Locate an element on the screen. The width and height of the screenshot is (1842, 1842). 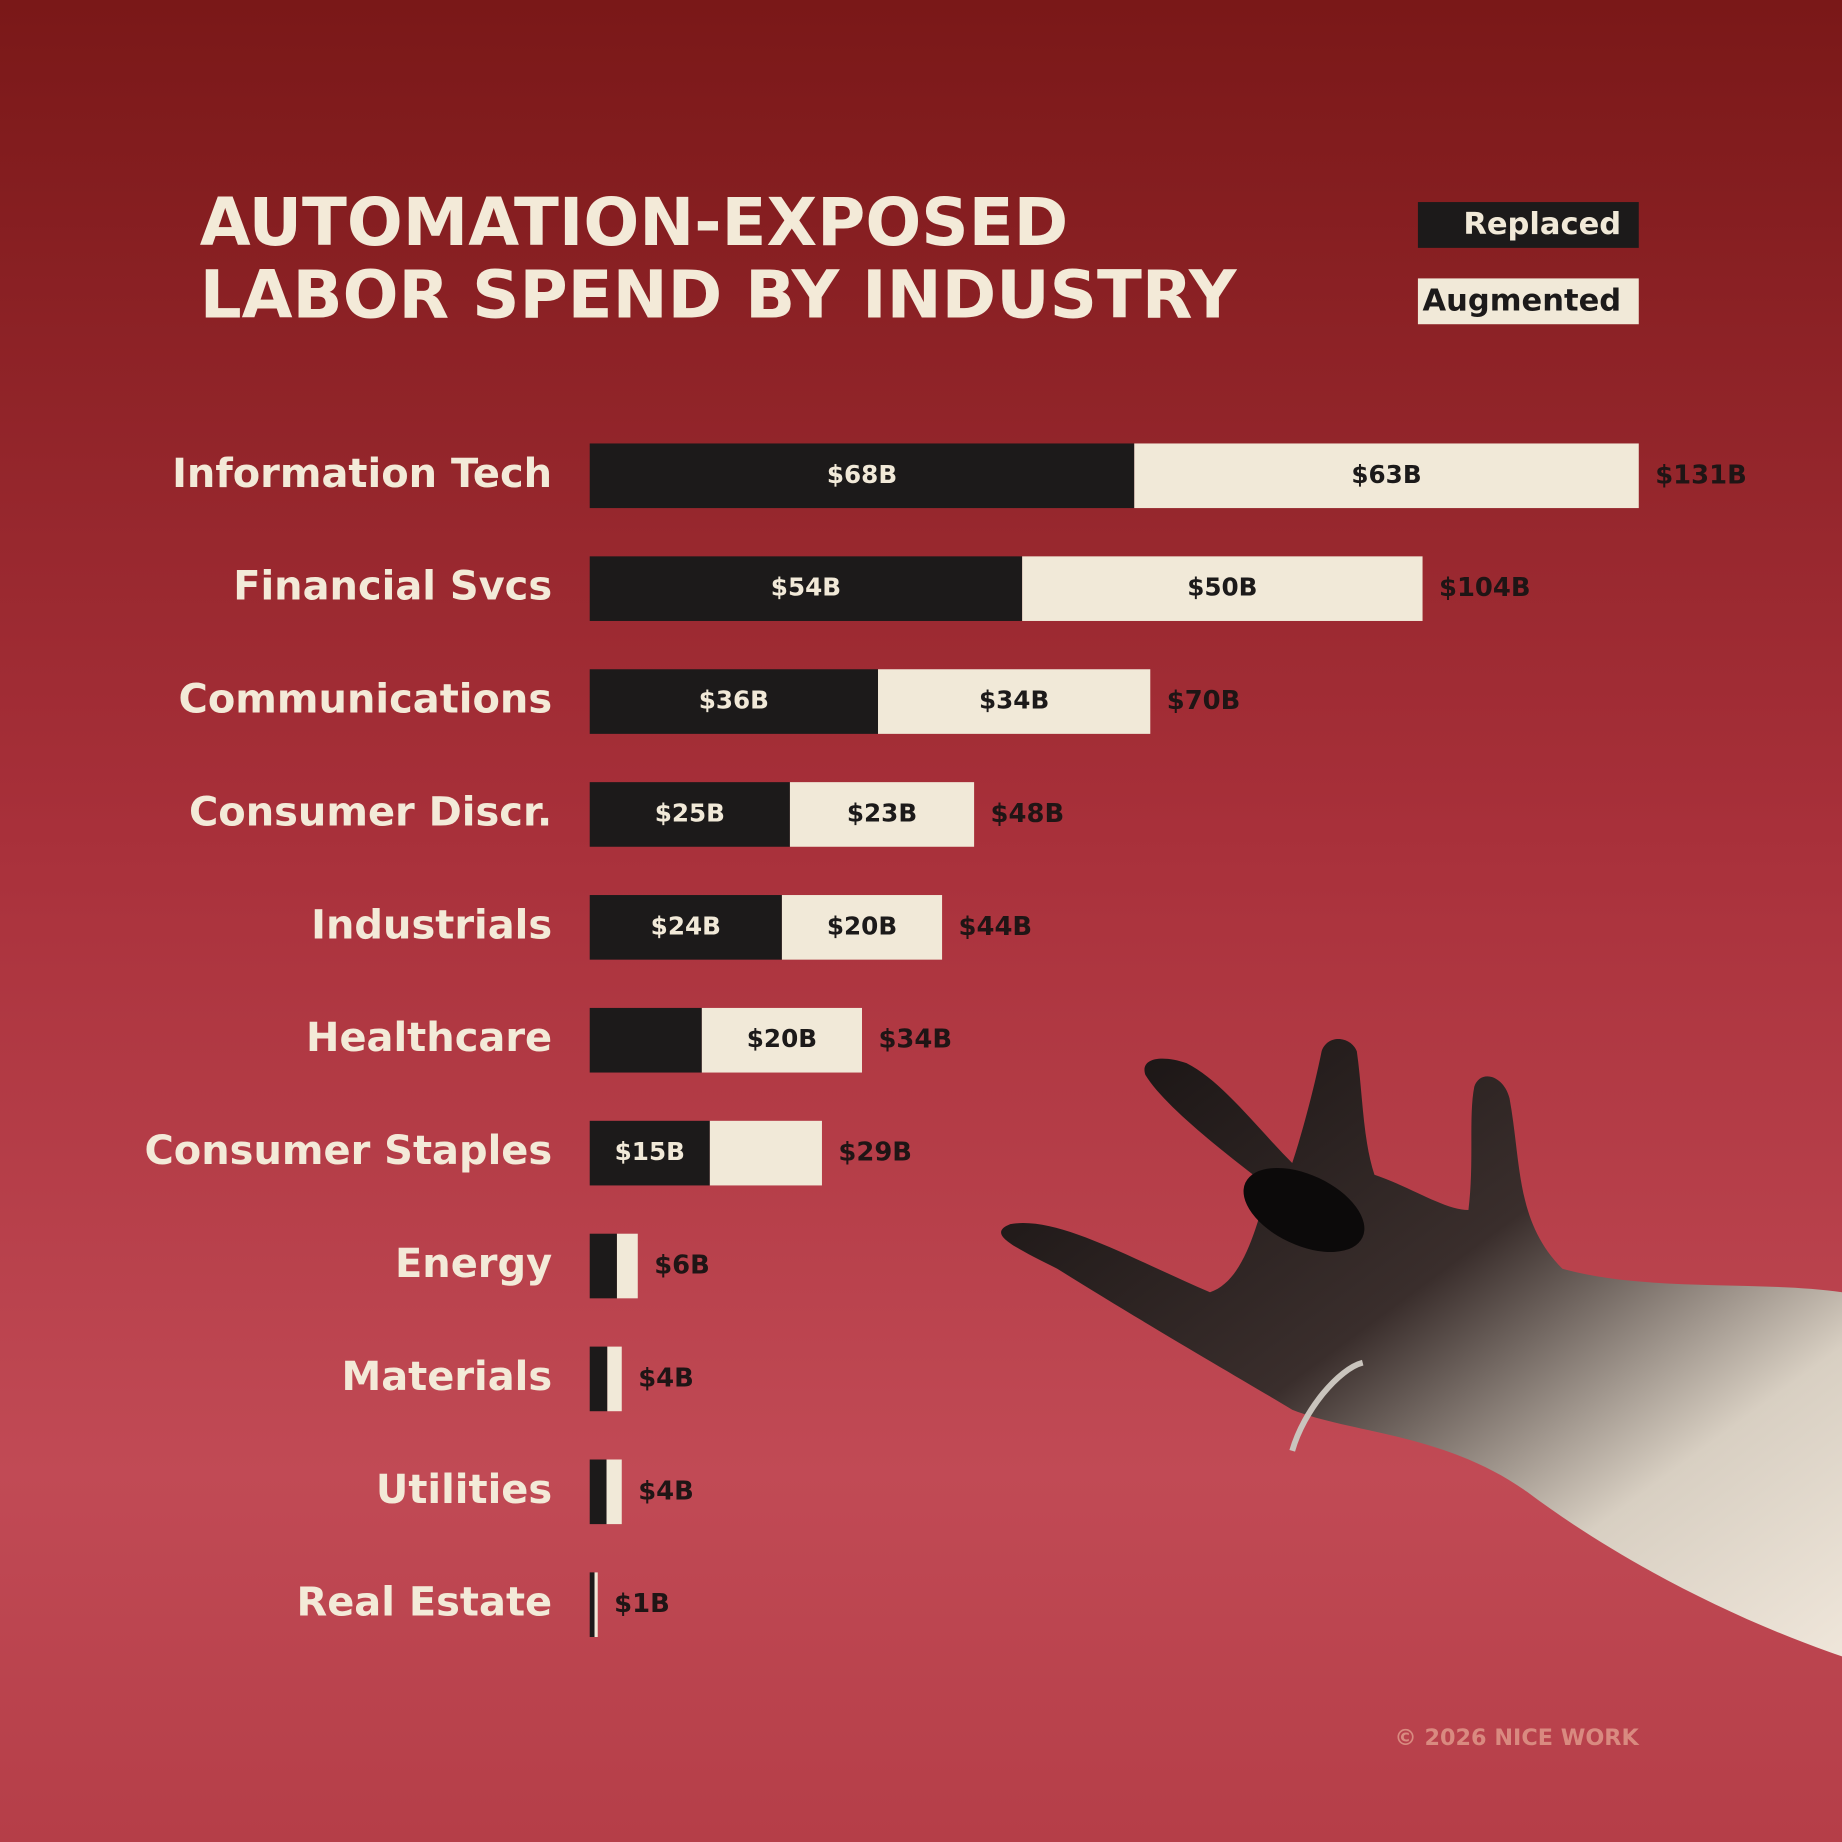
total-label: $131B is located at coordinates (1701, 475).